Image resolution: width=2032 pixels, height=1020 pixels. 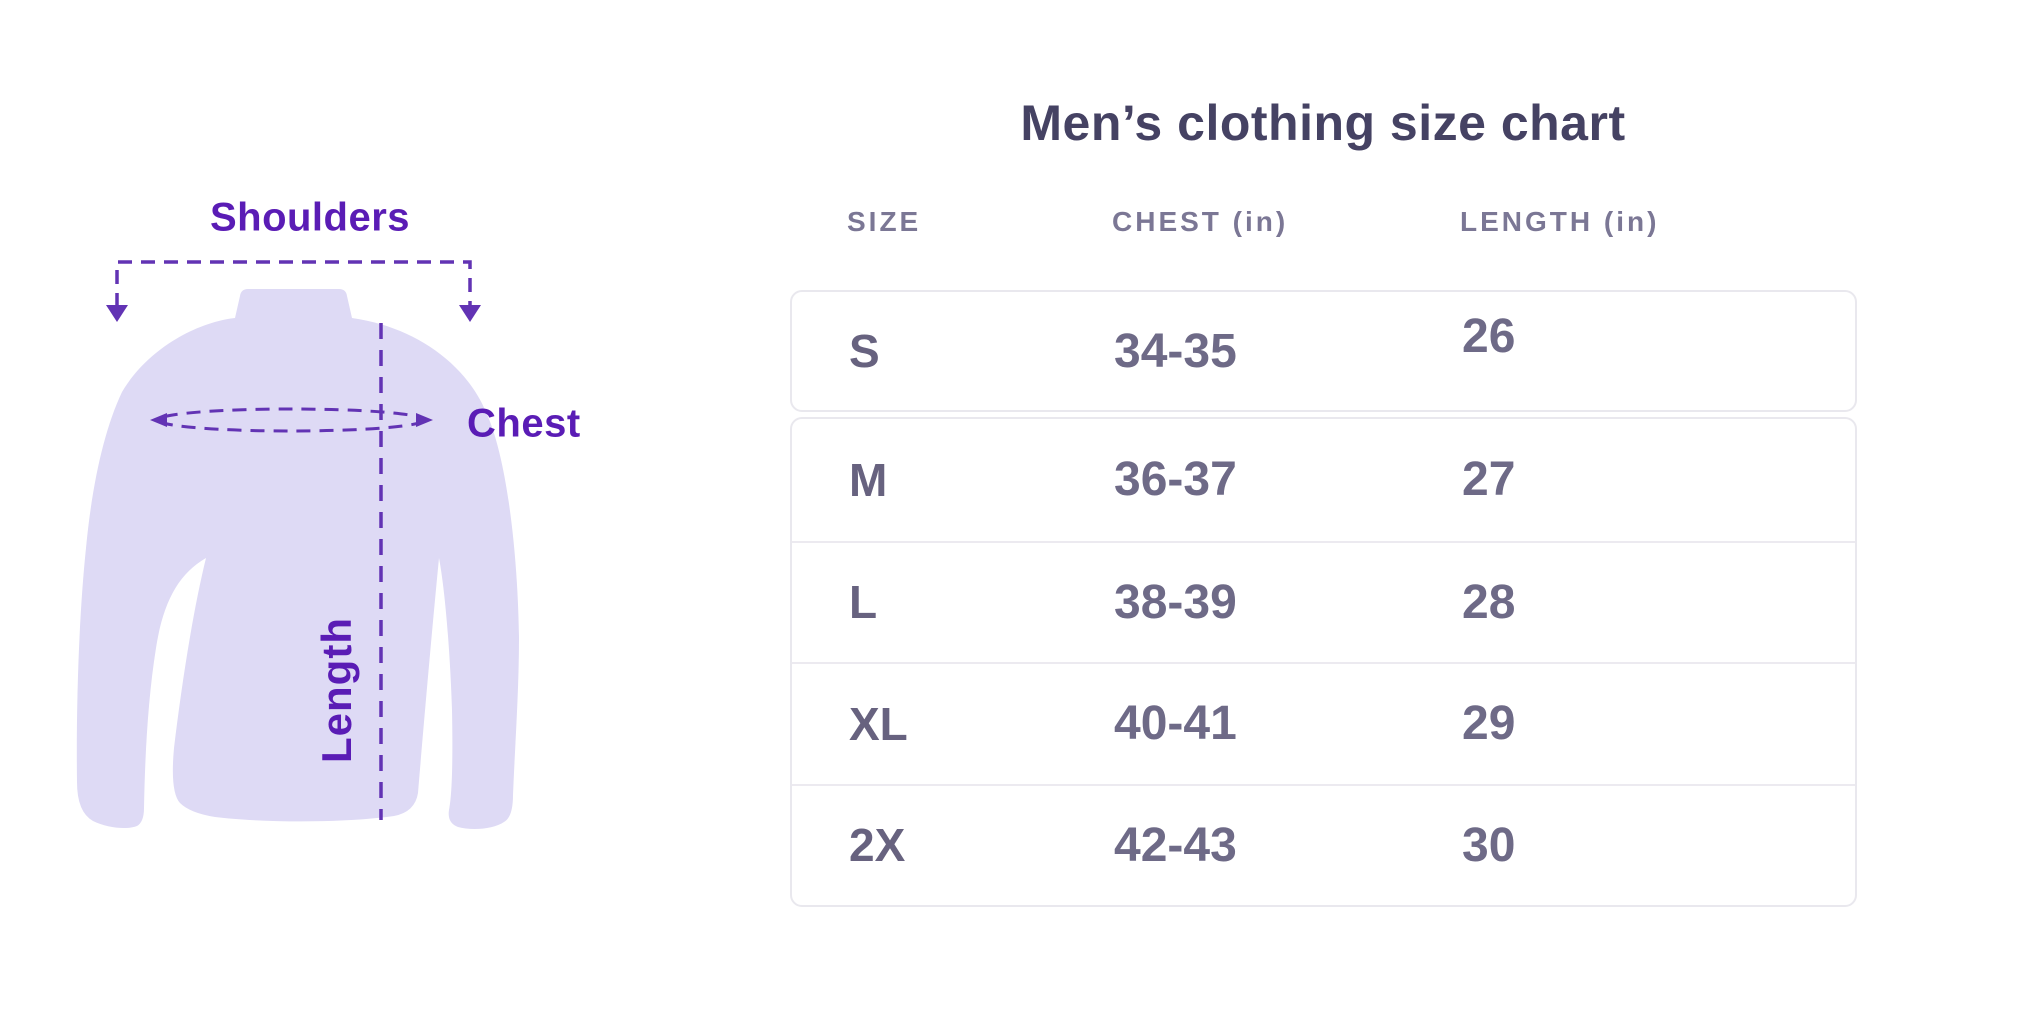 I want to click on shirt-illustration, so click(x=297, y=545).